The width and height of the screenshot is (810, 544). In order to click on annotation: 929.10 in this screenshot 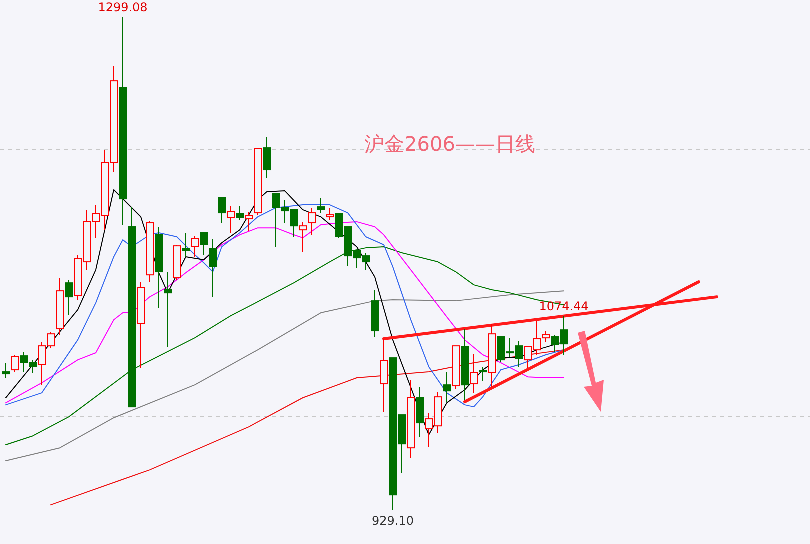, I will do `click(393, 521)`.